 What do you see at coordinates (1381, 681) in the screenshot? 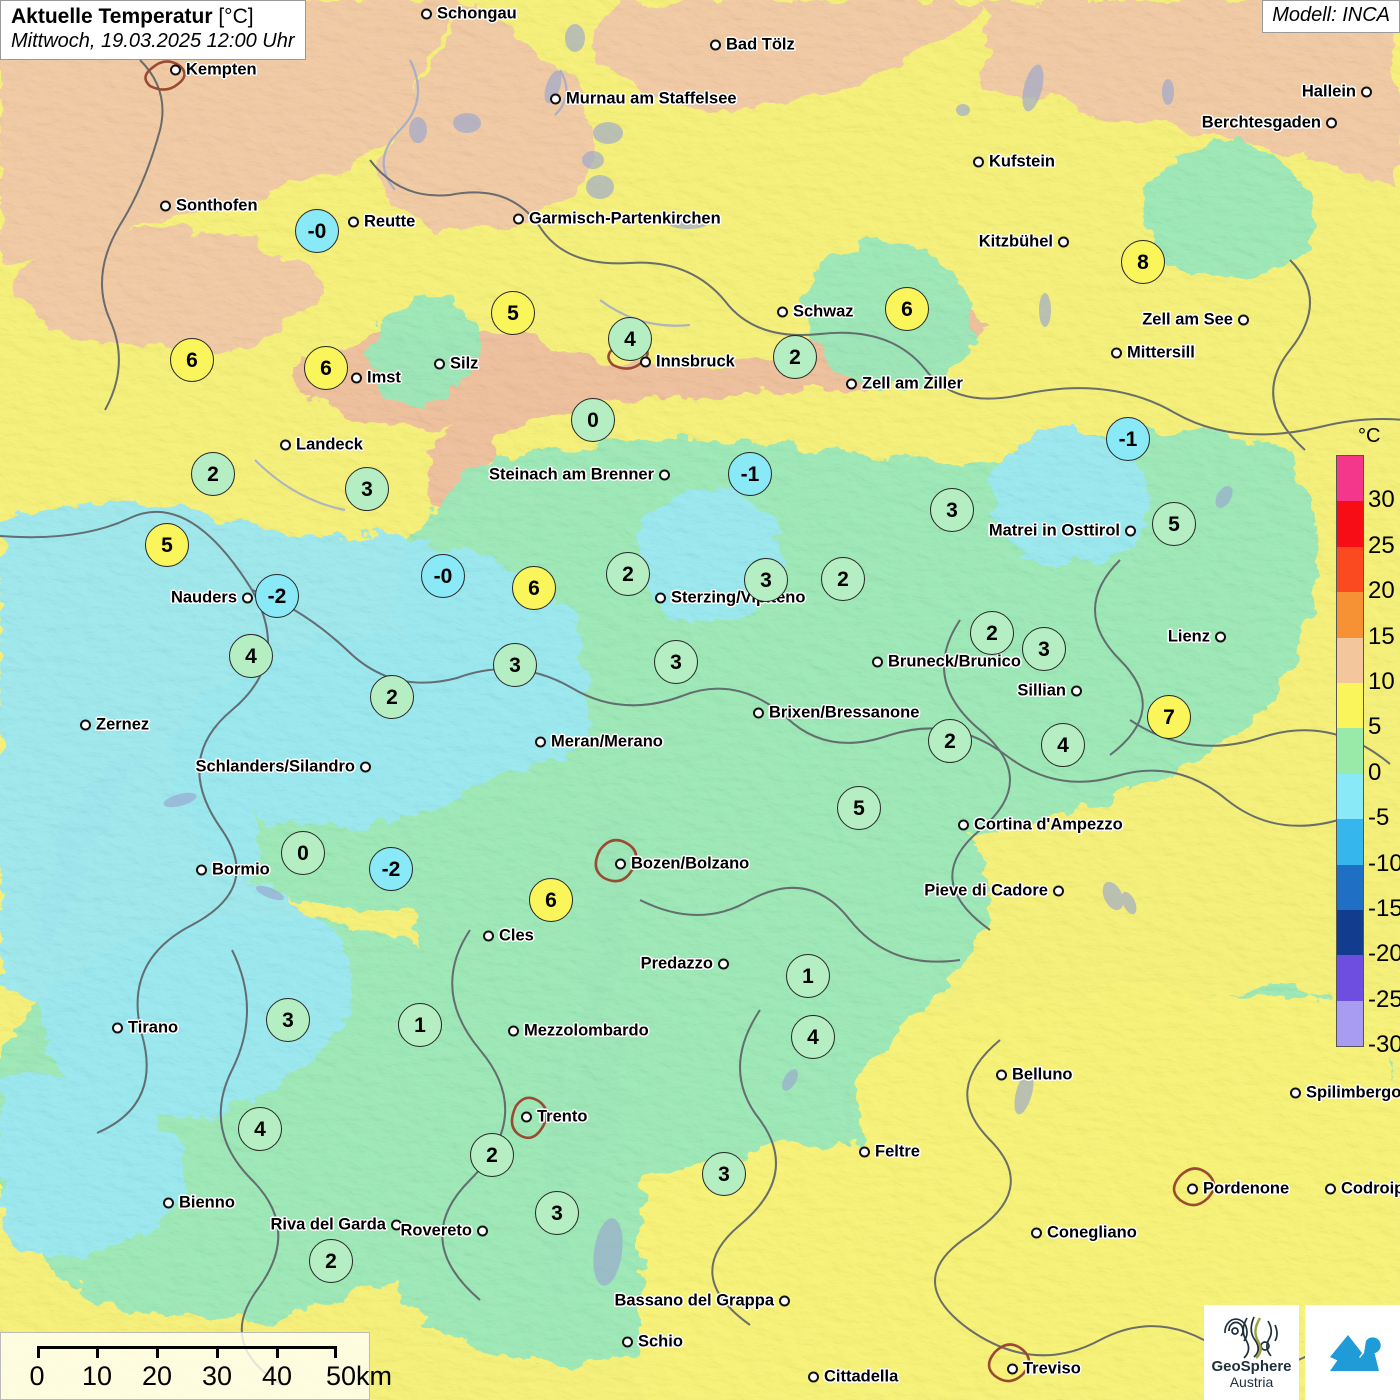
I see `legend-tick-label: 10` at bounding box center [1381, 681].